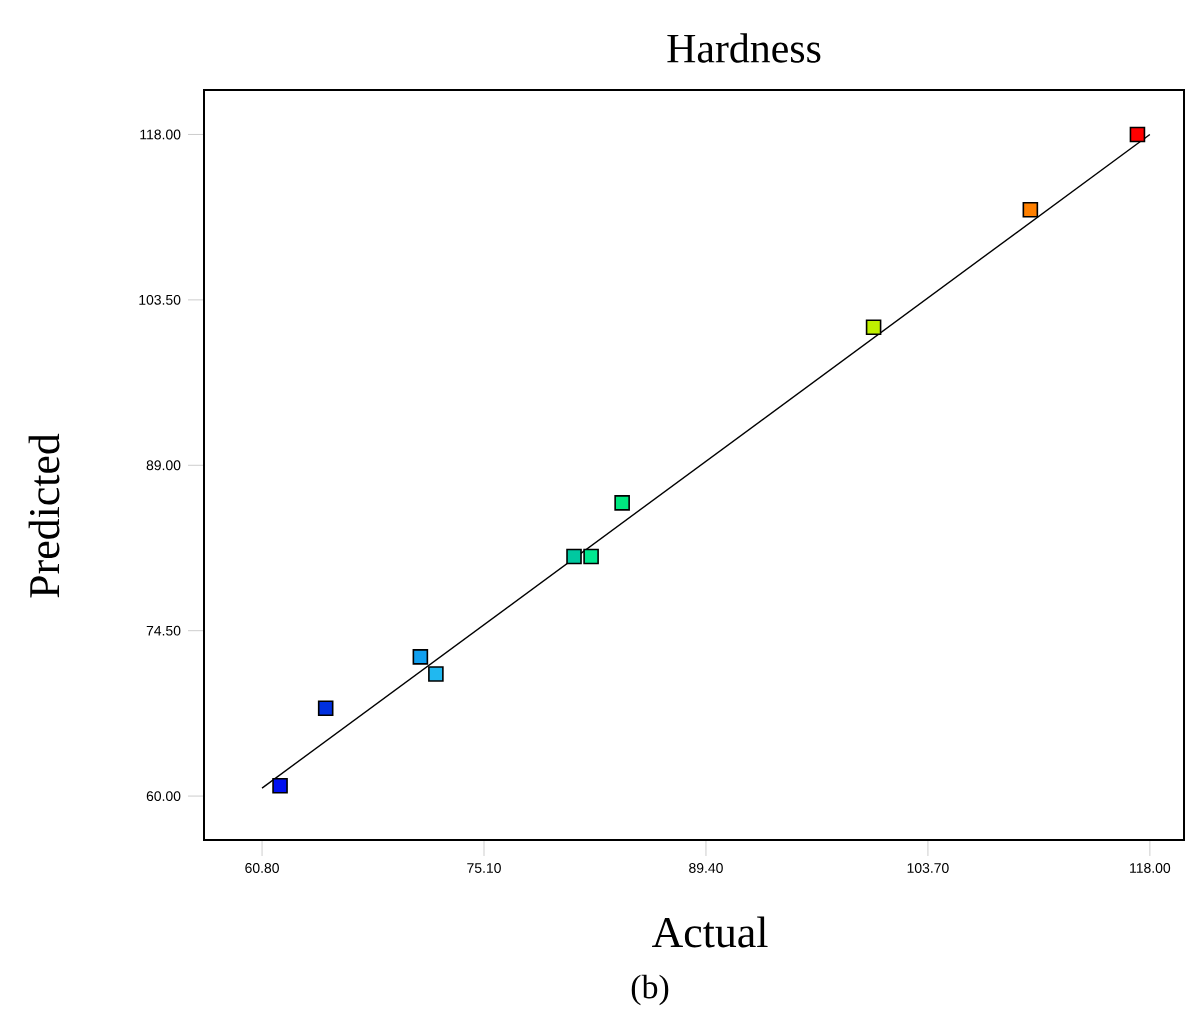  I want to click on y-axis-title: Predicted, so click(44, 515).